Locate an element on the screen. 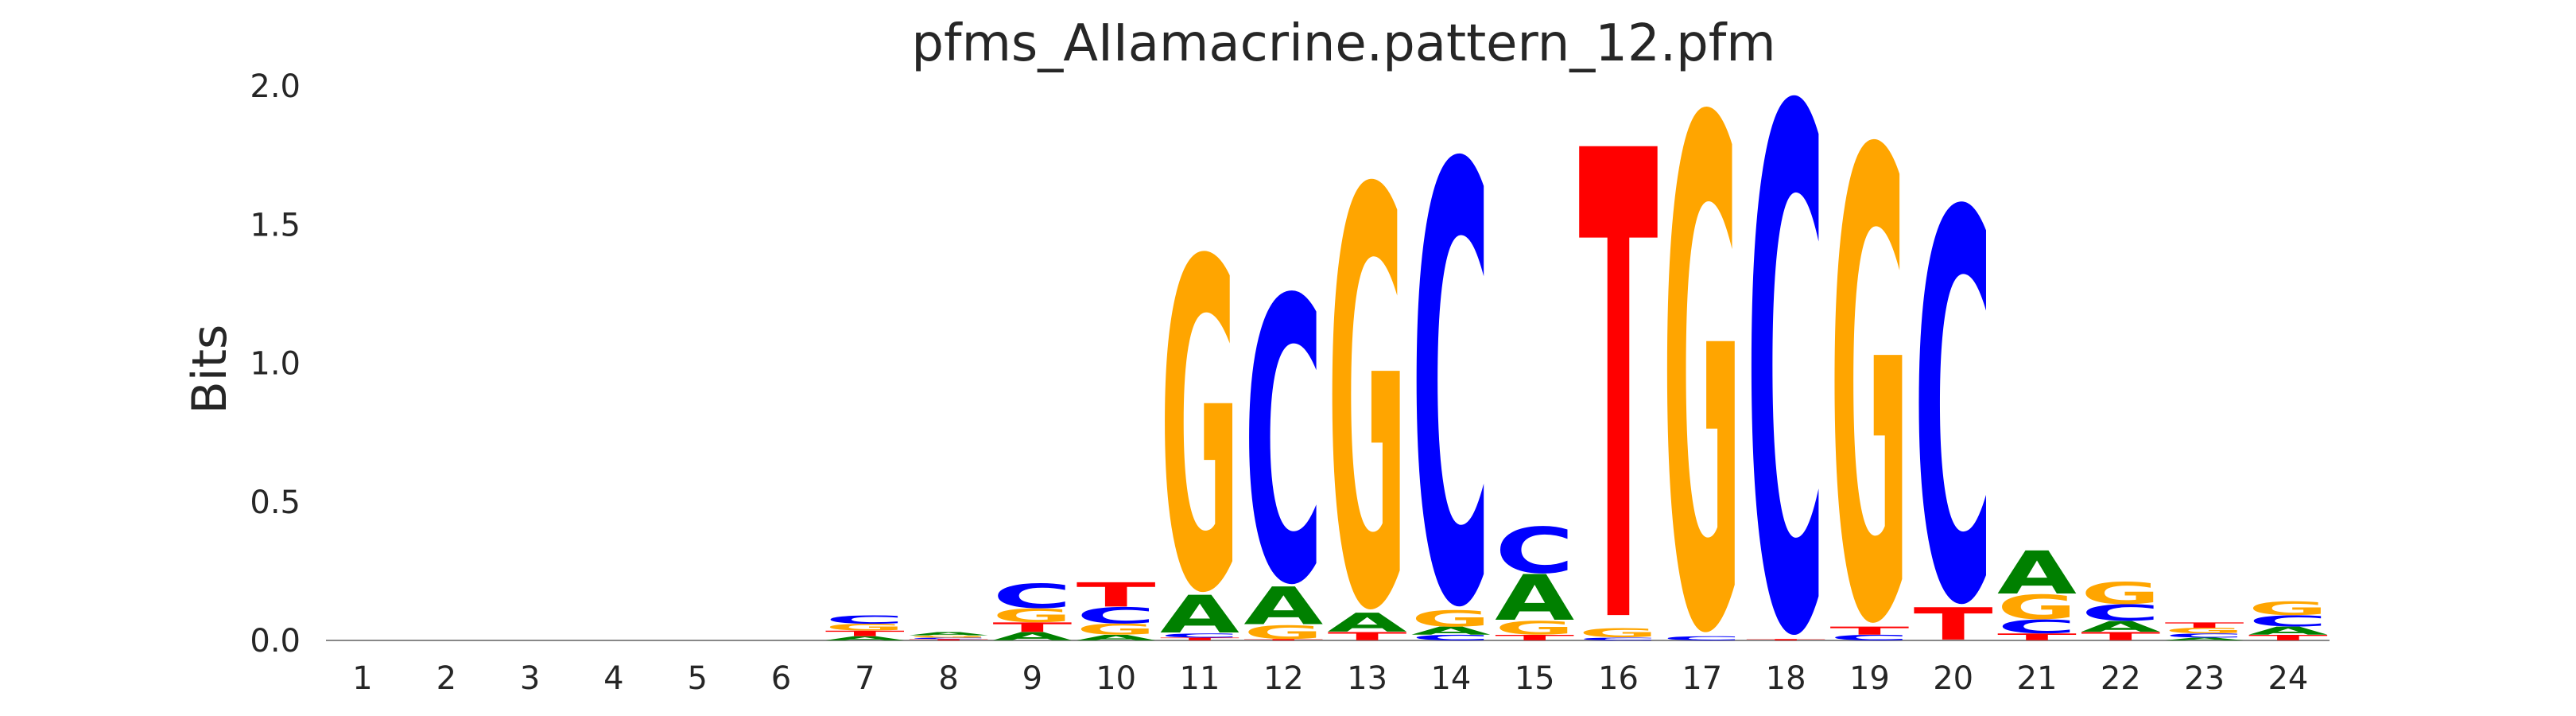 The width and height of the screenshot is (2576, 716). x-tick-label: 1 is located at coordinates (362, 678).